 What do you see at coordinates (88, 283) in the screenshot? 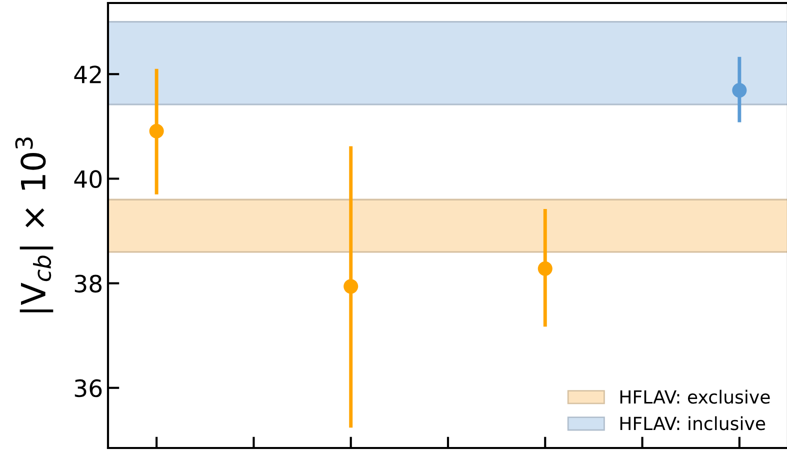
I see `y-tick-label: 38` at bounding box center [88, 283].